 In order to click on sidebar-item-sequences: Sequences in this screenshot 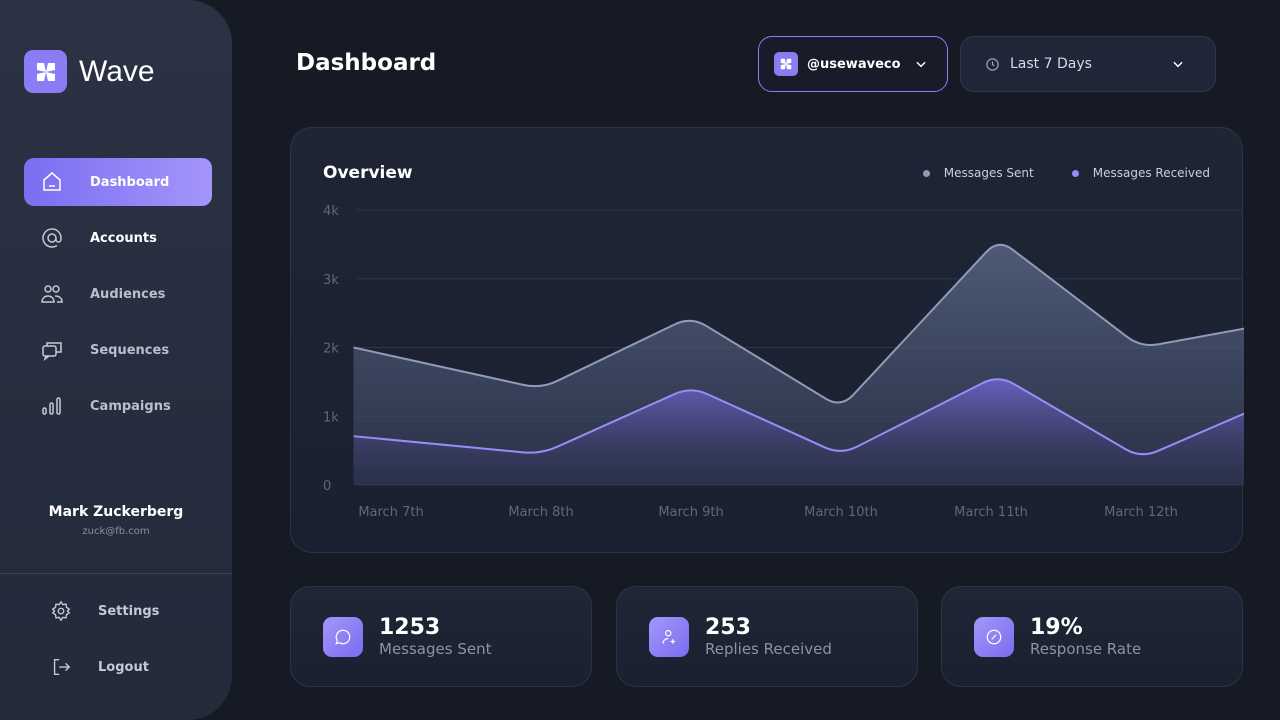, I will do `click(118, 350)`.